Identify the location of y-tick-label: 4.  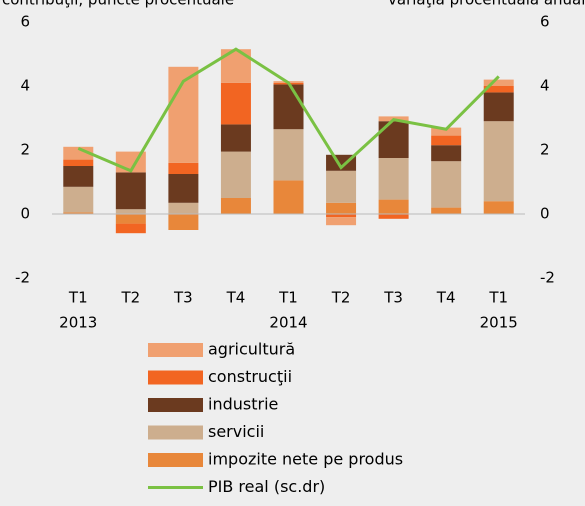
(25, 86).